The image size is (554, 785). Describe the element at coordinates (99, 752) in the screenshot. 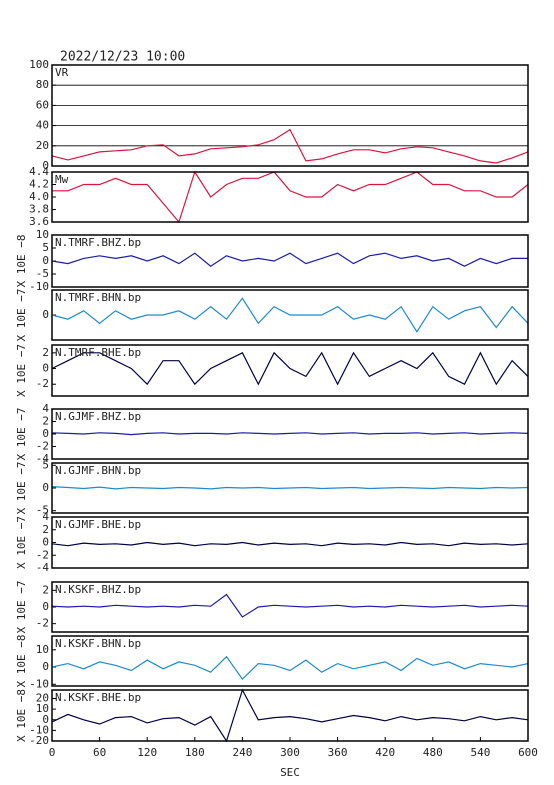

I see `x-tick-label: 60` at that location.